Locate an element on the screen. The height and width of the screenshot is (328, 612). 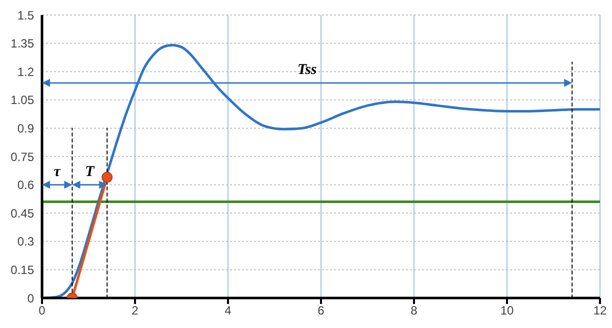
y-tick-label: 1.05 is located at coordinates (22, 100).